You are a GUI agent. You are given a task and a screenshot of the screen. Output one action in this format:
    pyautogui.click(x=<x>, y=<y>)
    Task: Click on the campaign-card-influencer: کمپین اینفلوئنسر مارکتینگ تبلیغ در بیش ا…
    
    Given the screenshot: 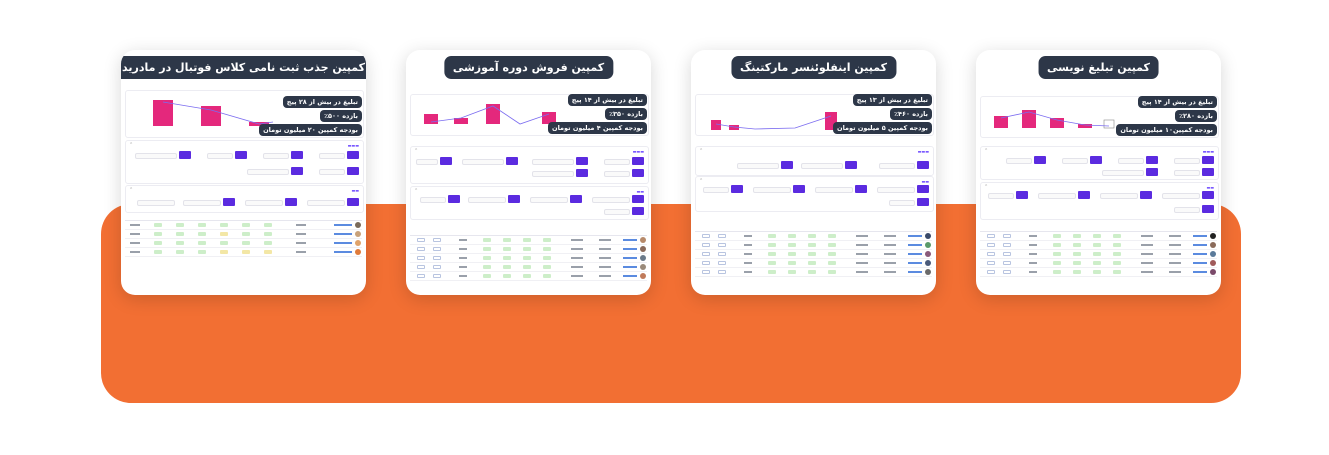 What is the action you would take?
    pyautogui.click(x=813, y=172)
    